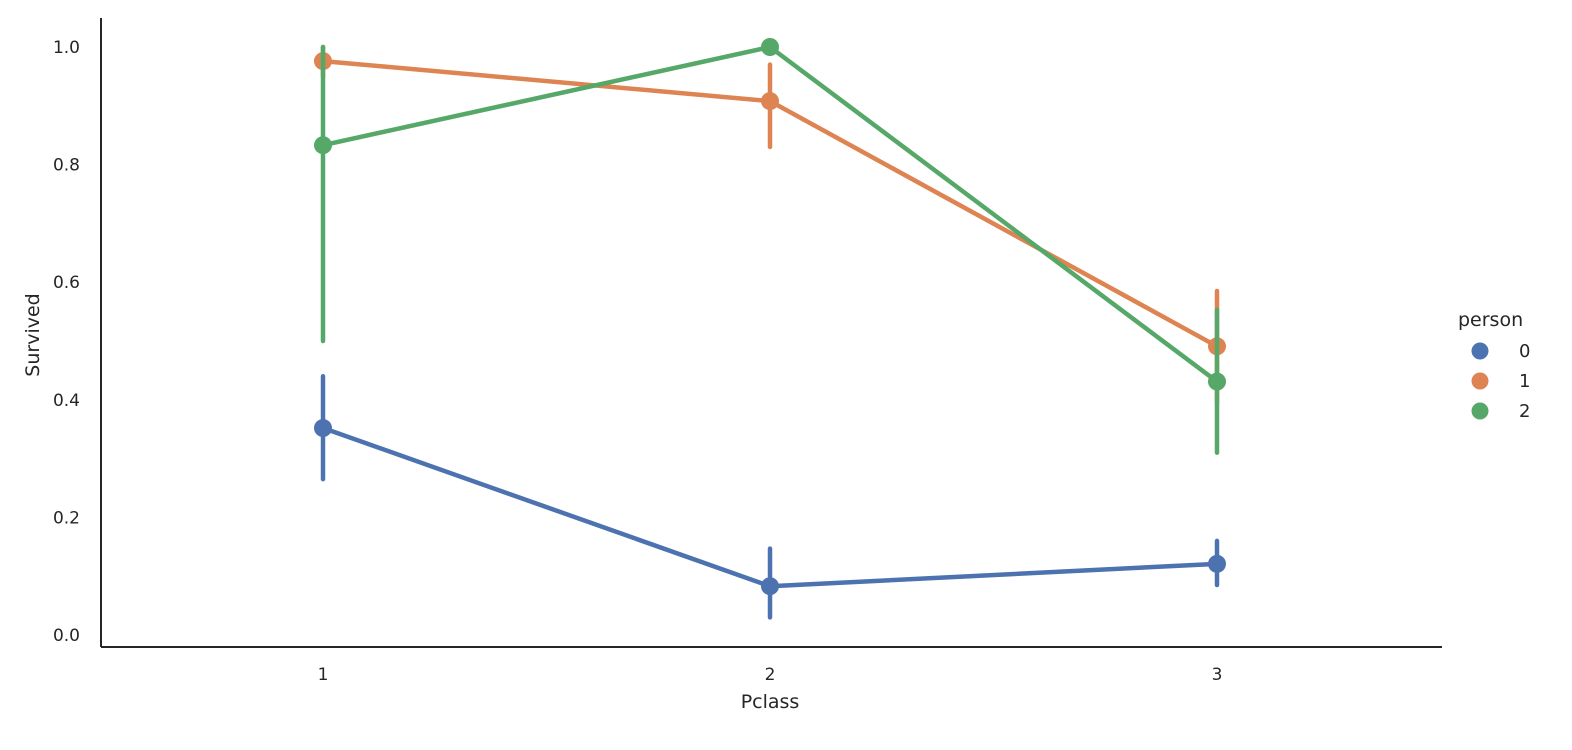  Describe the element at coordinates (1500, 351) in the screenshot. I see `legend-item: 0` at that location.